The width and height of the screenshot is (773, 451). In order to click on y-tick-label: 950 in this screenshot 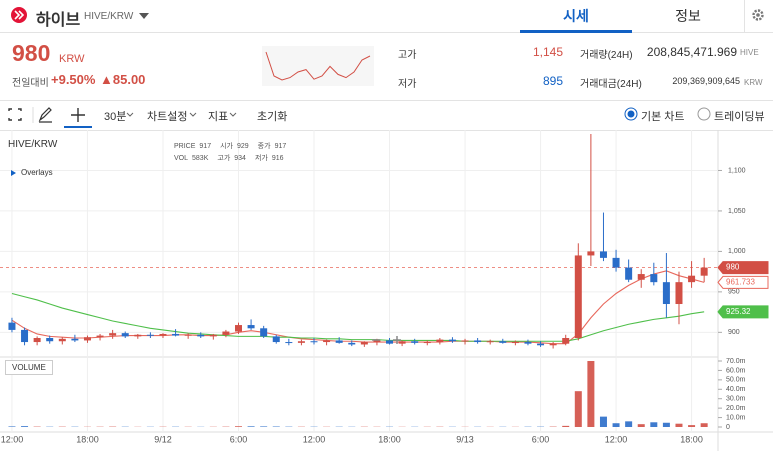, I will do `click(734, 292)`.